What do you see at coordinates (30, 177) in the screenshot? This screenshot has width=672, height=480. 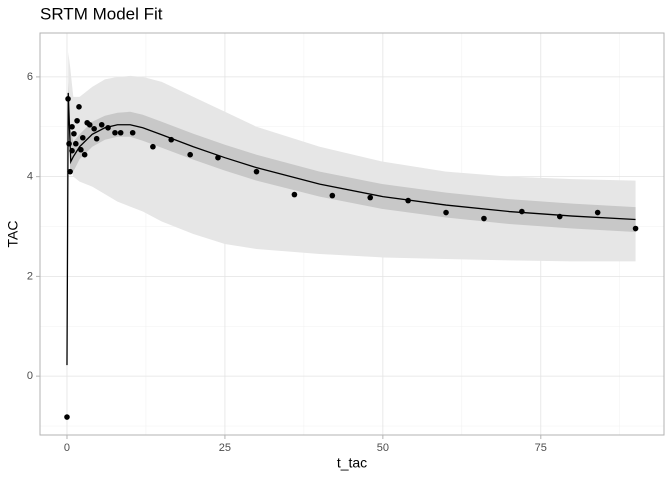 I see `y-tick-label: 4` at bounding box center [30, 177].